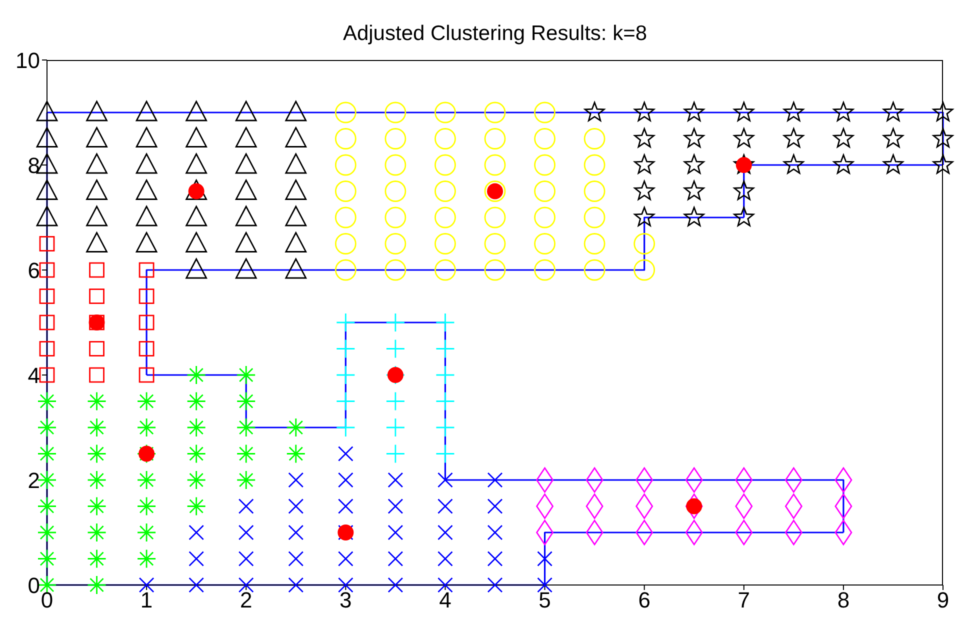 The height and width of the screenshot is (626, 956). What do you see at coordinates (34, 165) in the screenshot?
I see `y-tick-label: 8` at bounding box center [34, 165].